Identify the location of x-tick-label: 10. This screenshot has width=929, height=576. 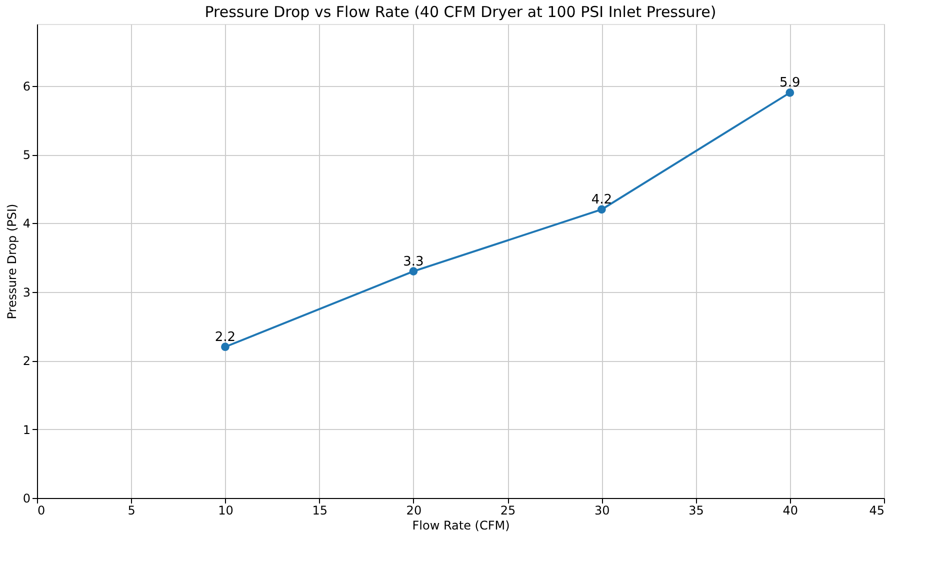
(226, 511).